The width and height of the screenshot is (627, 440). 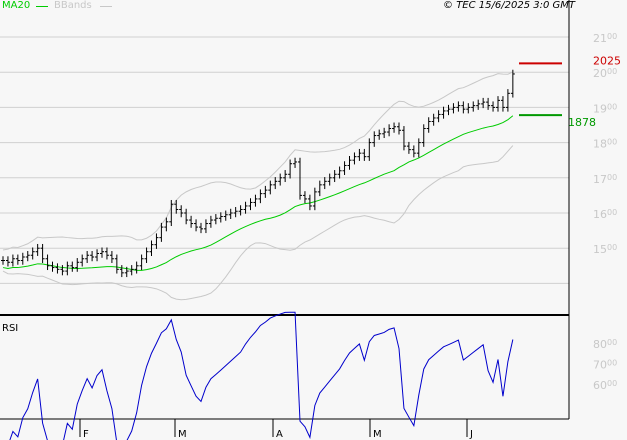 What do you see at coordinates (607, 60) in the screenshot?
I see `resistance-label: 2025` at bounding box center [607, 60].